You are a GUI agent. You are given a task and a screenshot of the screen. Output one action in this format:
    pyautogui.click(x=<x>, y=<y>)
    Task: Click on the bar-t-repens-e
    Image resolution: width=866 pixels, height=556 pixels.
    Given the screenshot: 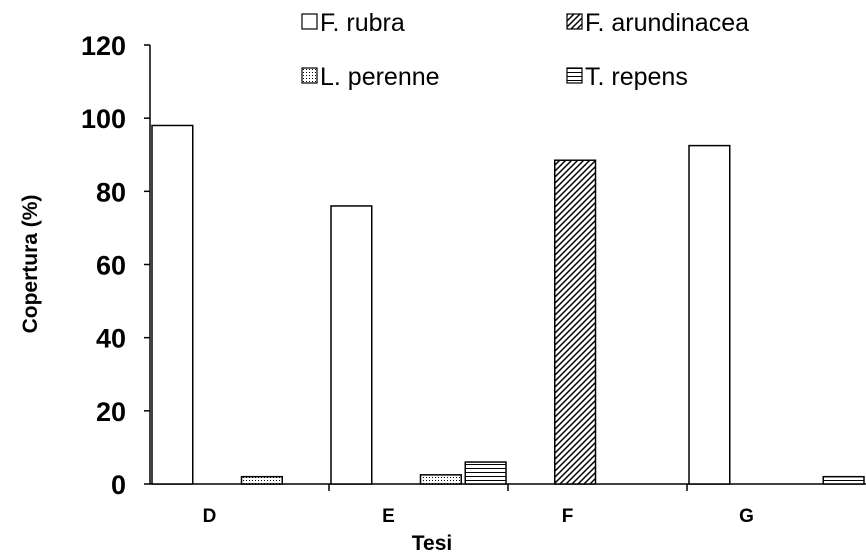 What is the action you would take?
    pyautogui.click(x=485, y=473)
    